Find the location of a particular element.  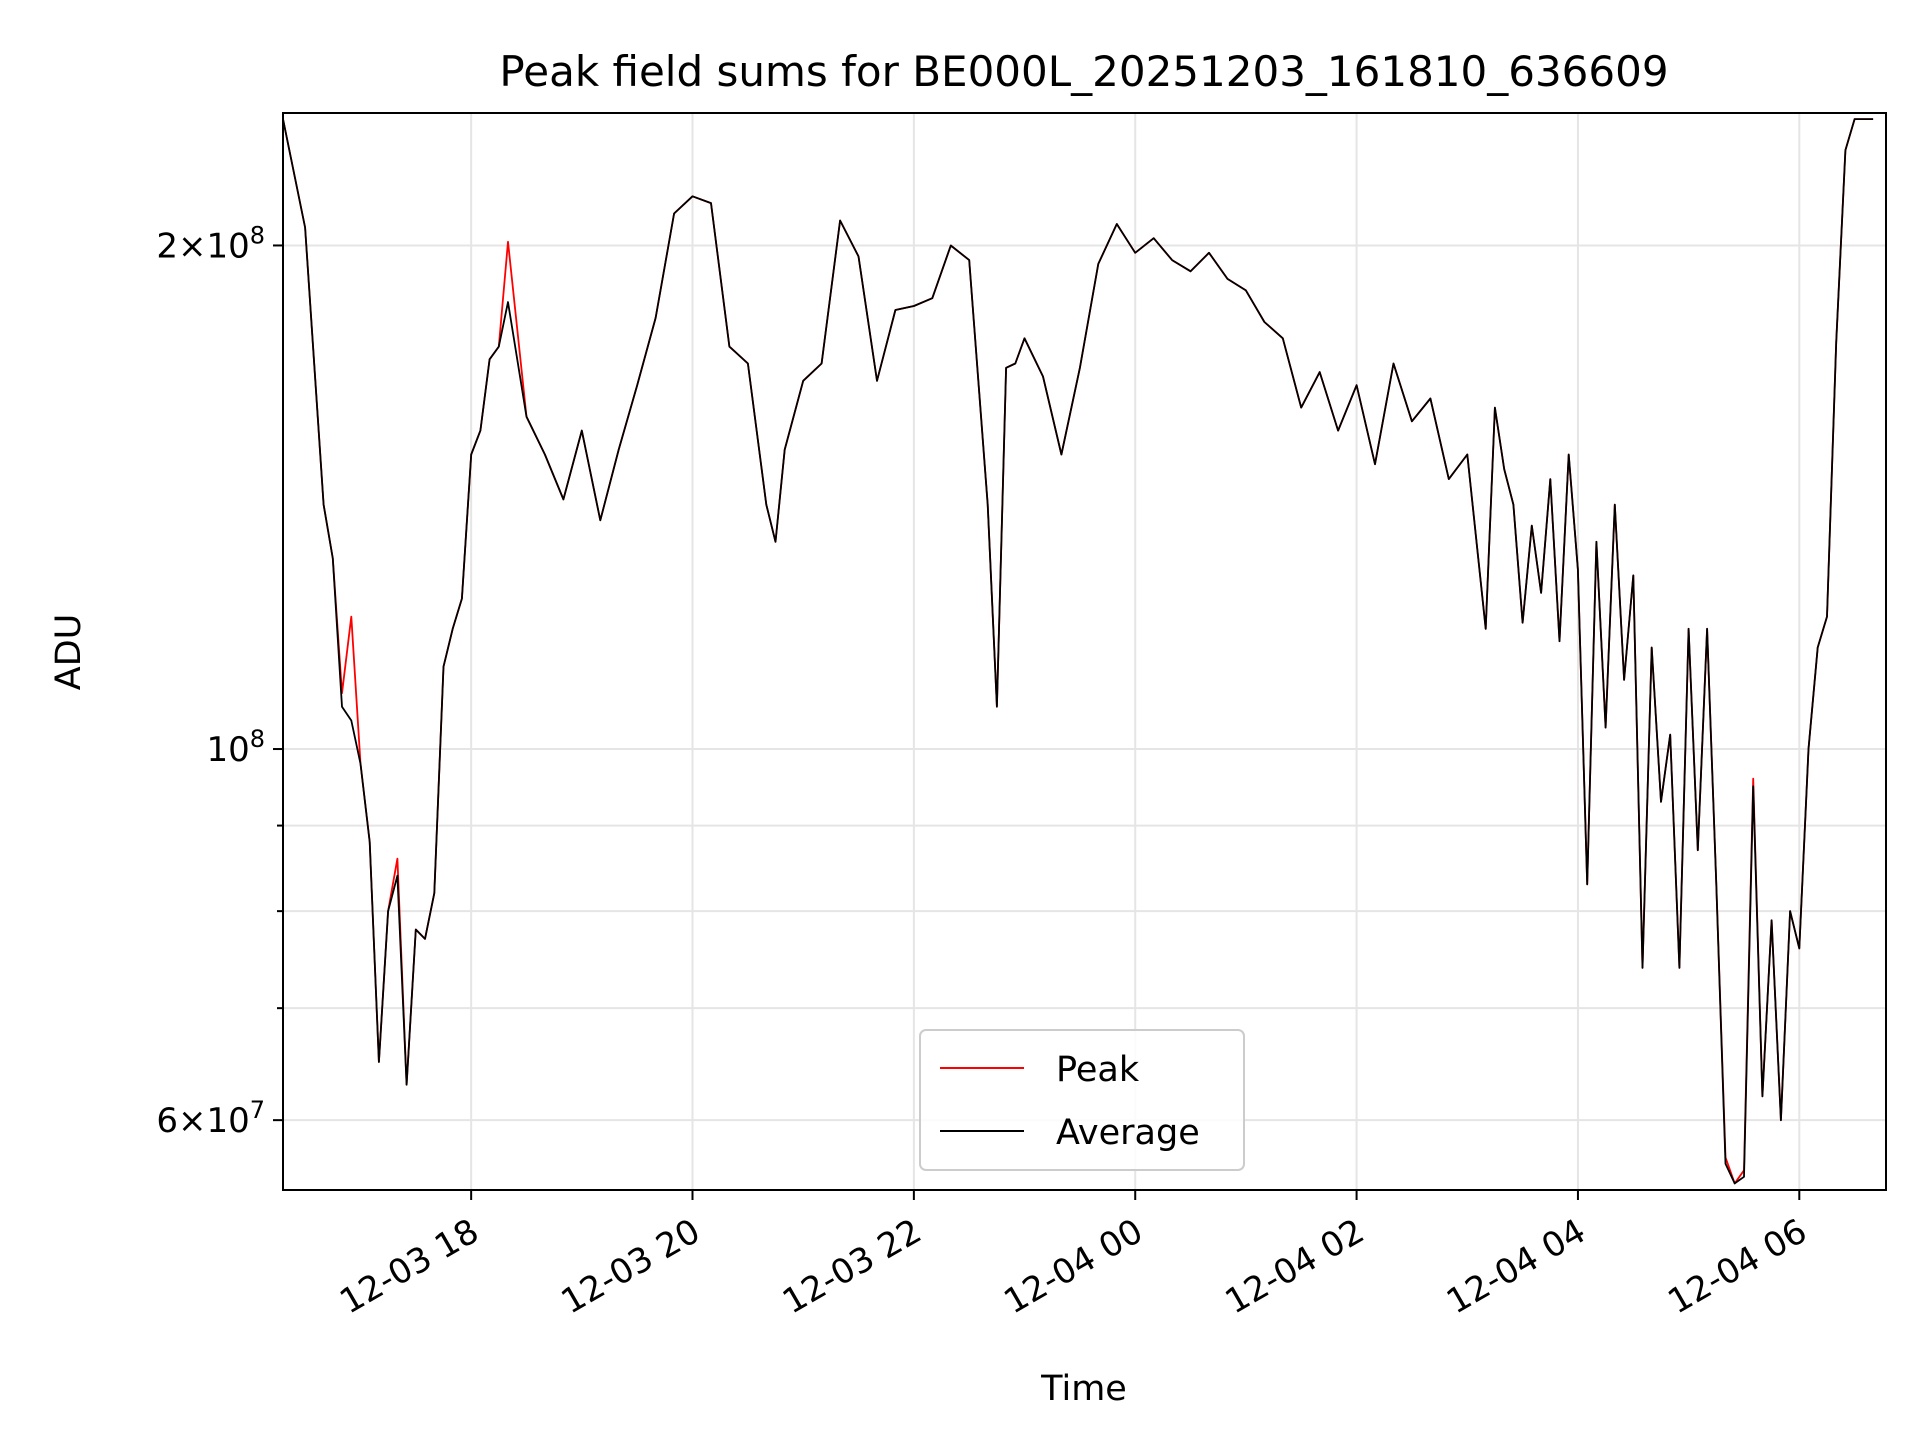

x-axis-label: Time is located at coordinates (1083, 1389).